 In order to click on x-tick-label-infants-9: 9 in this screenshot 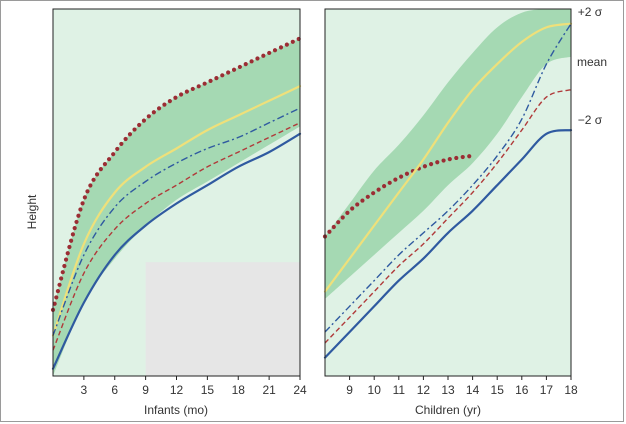, I will do `click(145, 390)`.